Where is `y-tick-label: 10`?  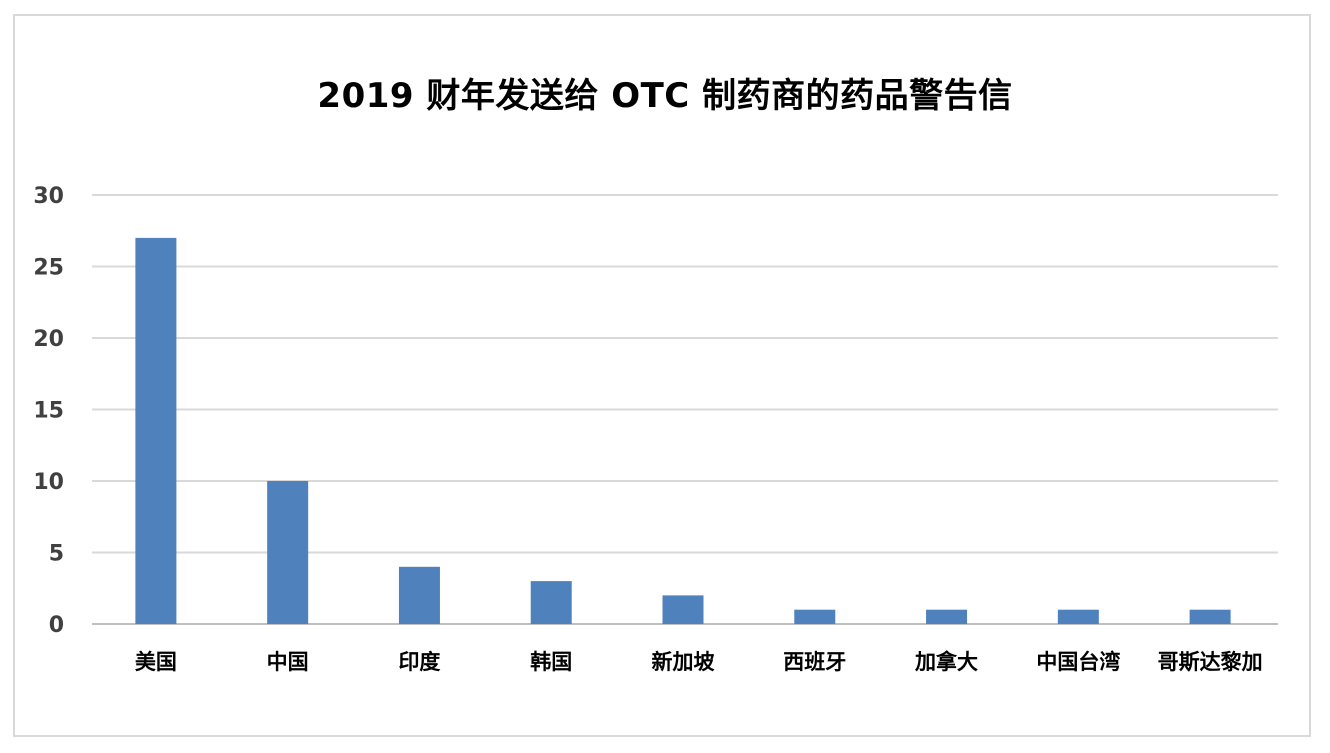
y-tick-label: 10 is located at coordinates (48, 482).